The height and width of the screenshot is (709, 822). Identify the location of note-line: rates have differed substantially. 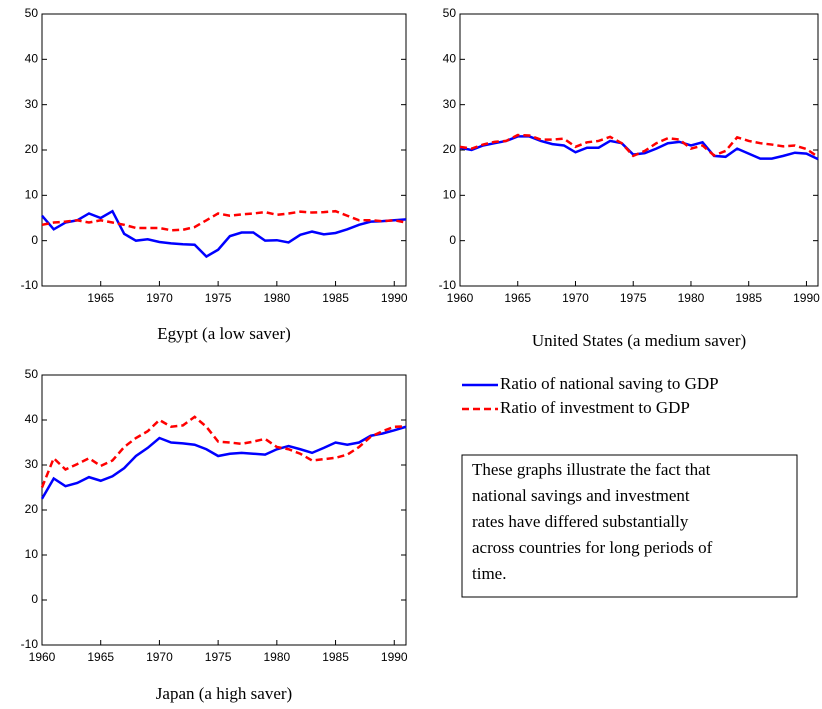
(580, 521).